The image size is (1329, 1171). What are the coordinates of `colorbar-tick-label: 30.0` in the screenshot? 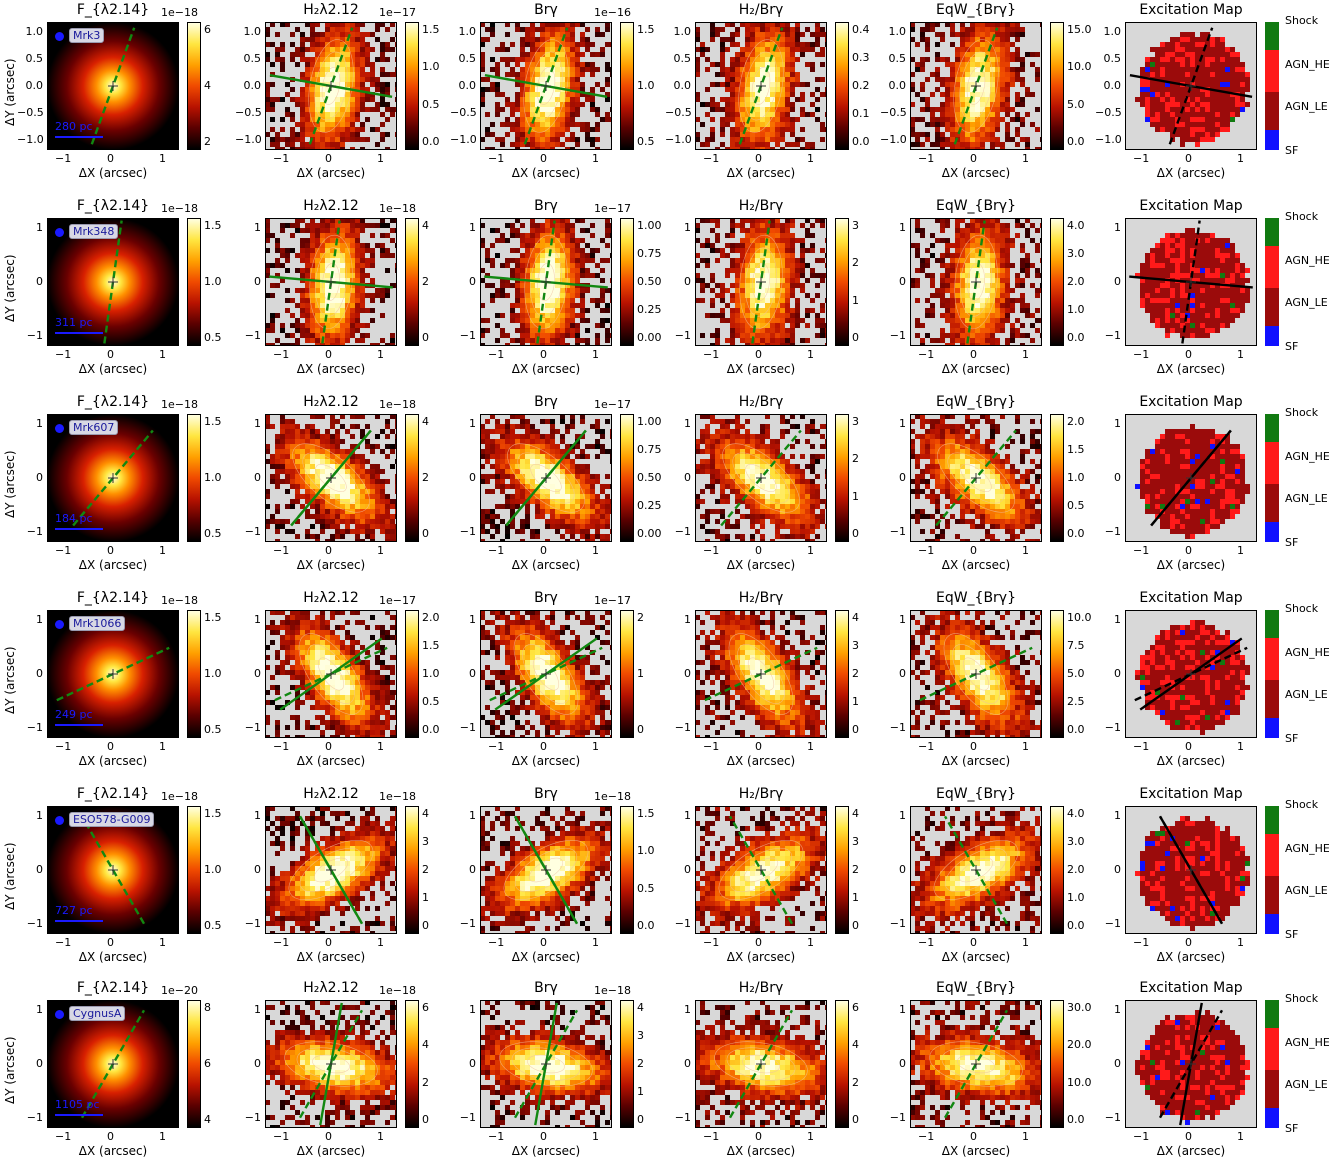 It's located at (1079, 1007).